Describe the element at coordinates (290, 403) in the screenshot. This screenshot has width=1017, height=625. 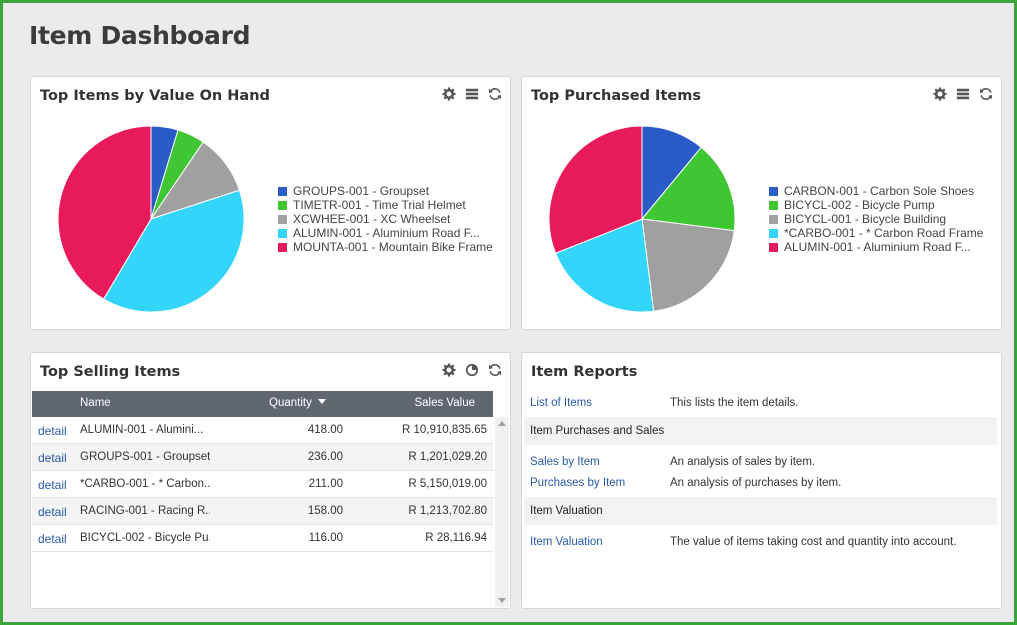
I see `column-header-quantity-label: Quantity` at that location.